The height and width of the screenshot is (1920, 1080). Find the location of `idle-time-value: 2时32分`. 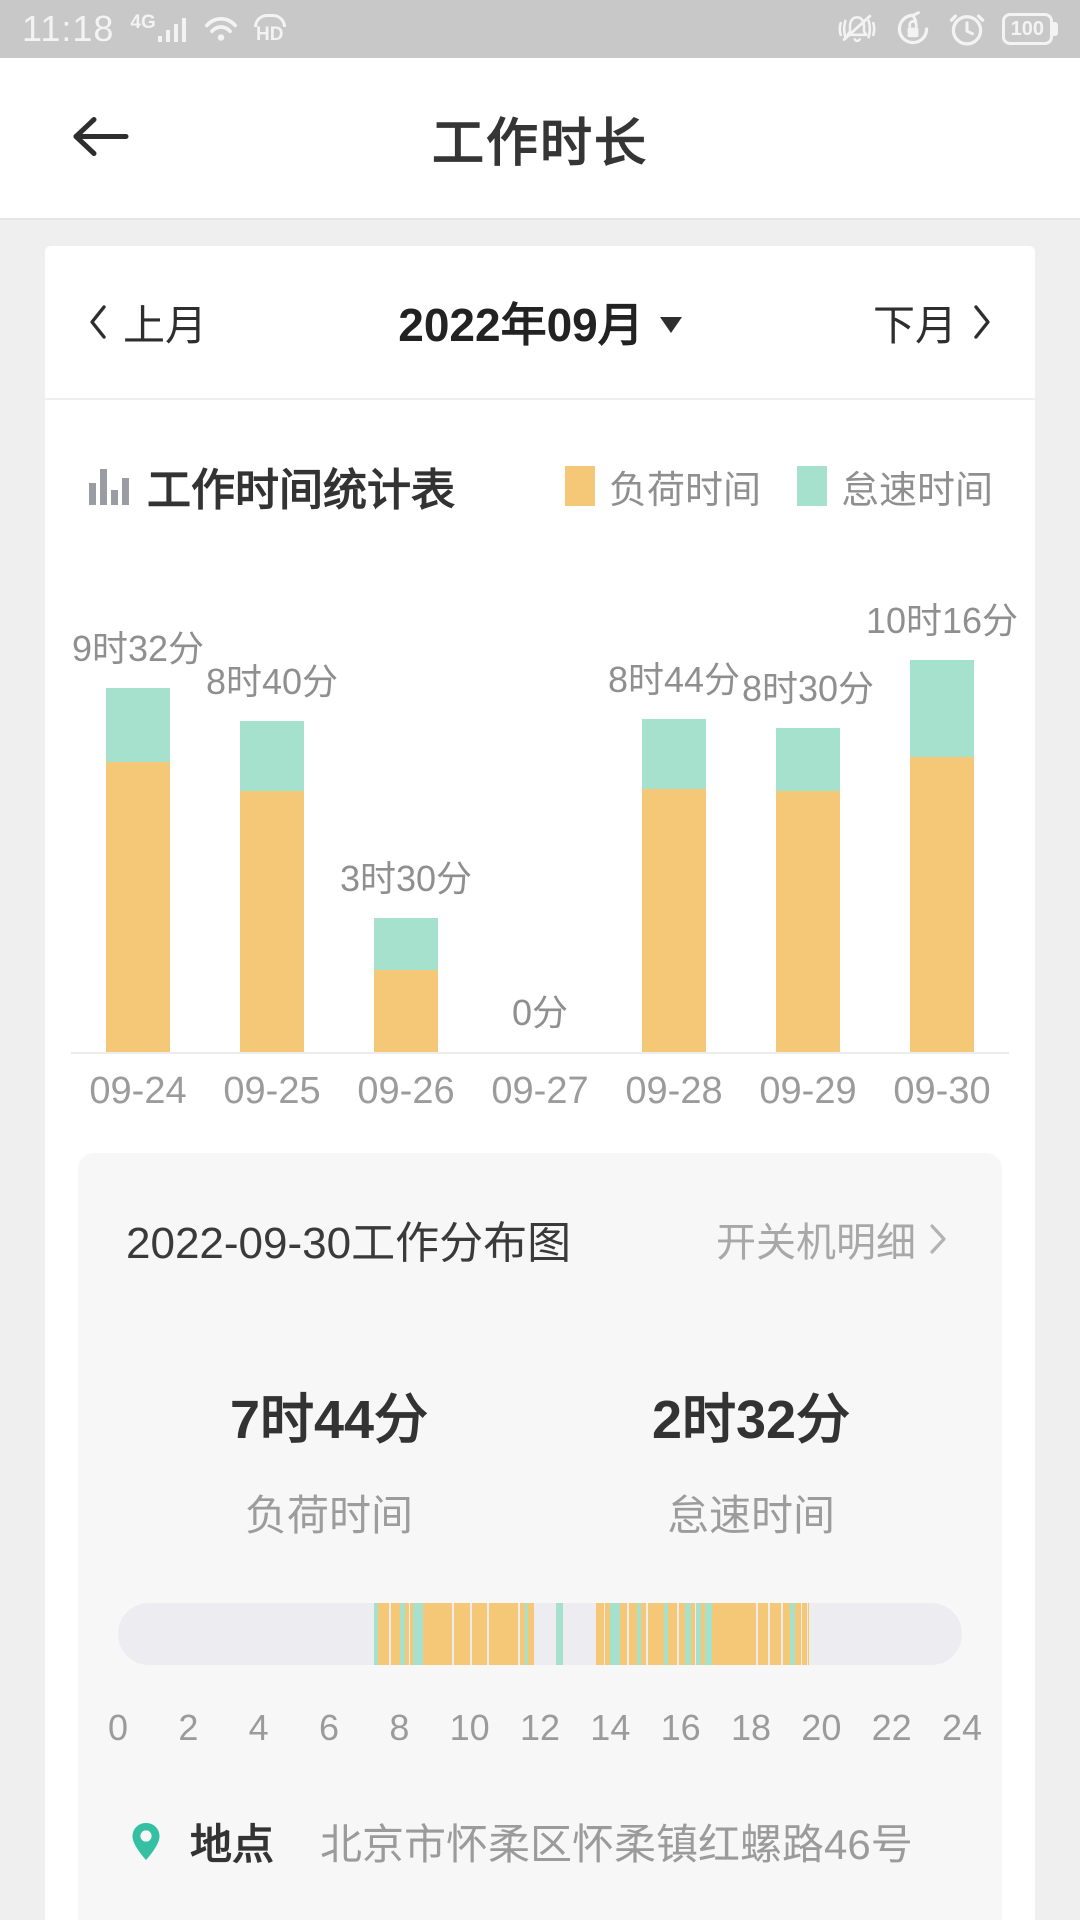

idle-time-value: 2时32分 is located at coordinates (751, 1420).